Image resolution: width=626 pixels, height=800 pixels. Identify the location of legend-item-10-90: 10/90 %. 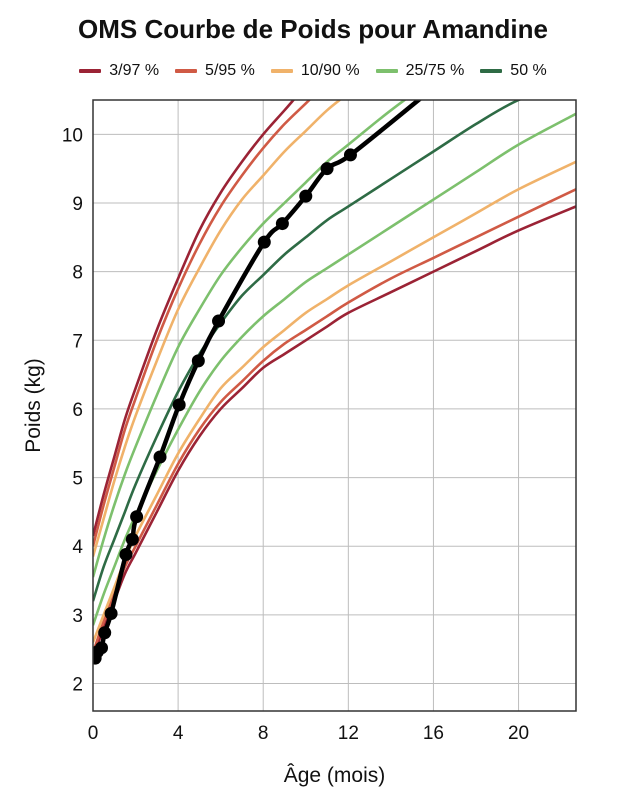
(315, 71).